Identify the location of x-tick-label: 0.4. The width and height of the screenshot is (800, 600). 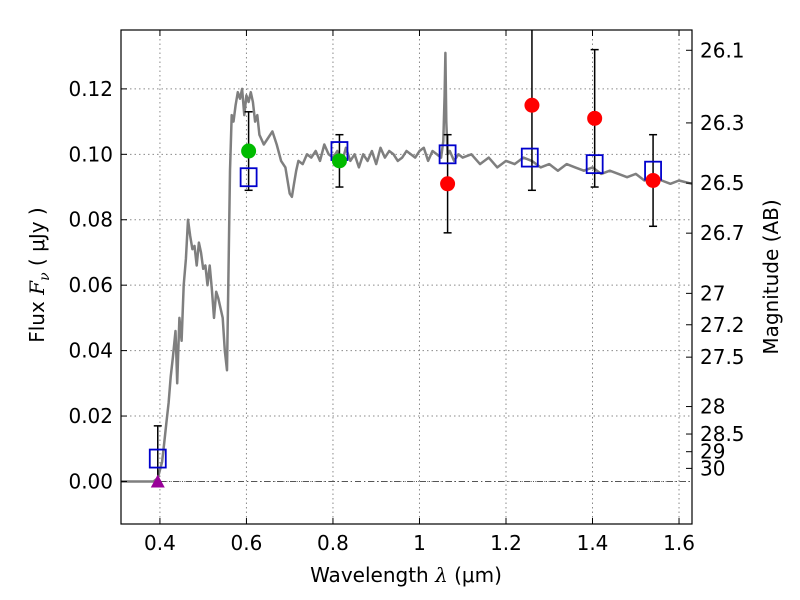
(160, 543).